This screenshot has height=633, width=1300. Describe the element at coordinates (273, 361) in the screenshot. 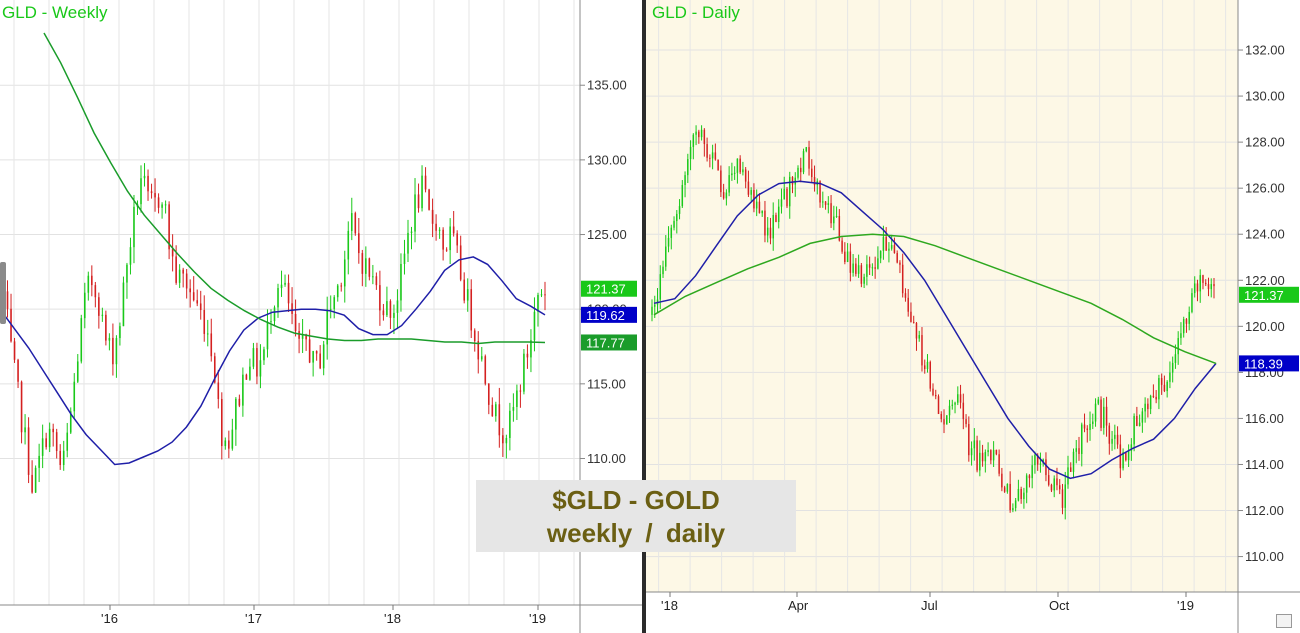

I see `moving-average-line` at that location.